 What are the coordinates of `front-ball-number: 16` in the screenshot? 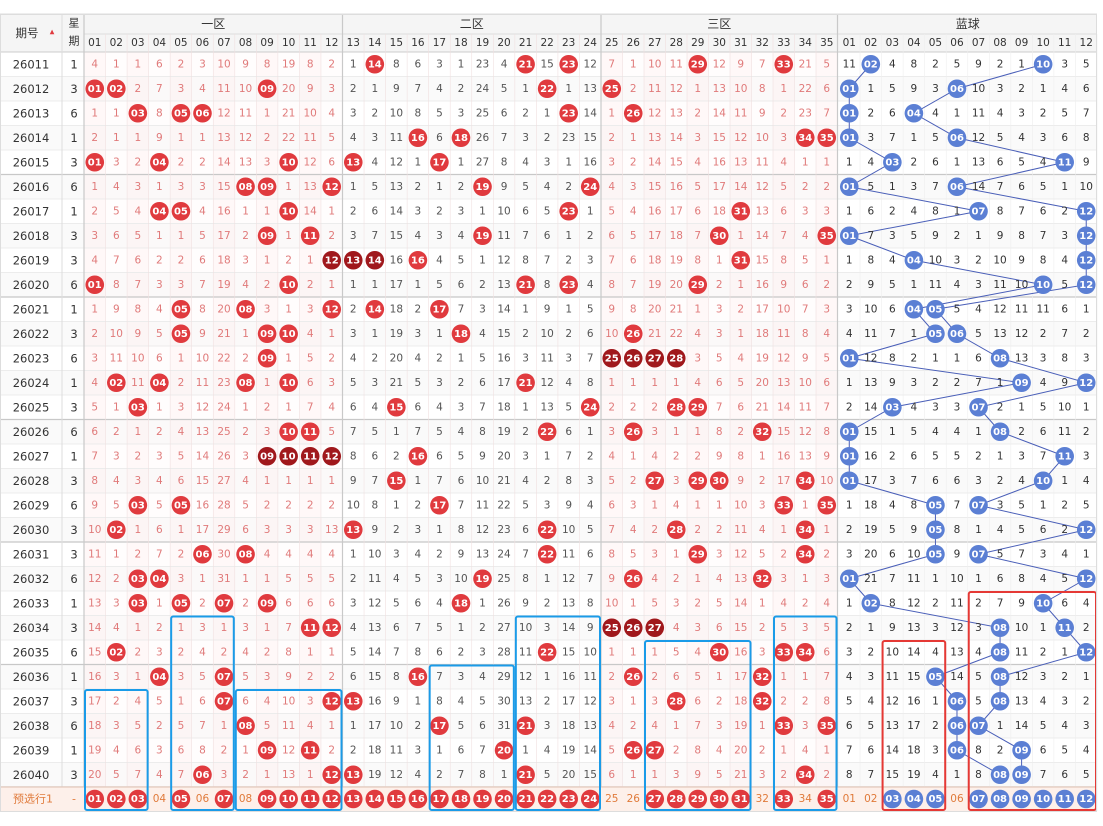 It's located at (418, 260).